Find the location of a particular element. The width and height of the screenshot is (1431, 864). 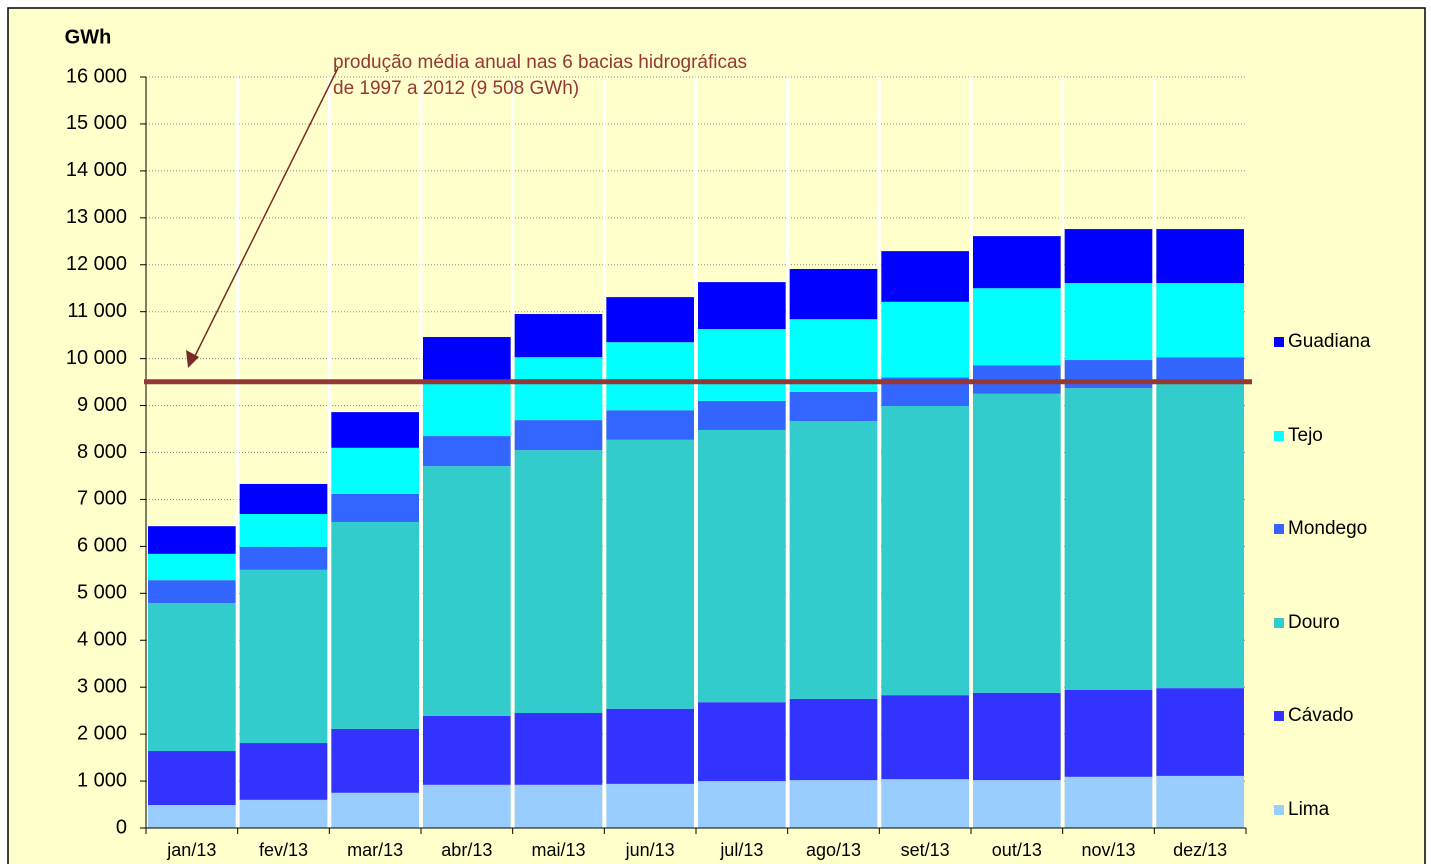

y-tick-label: 11 000 is located at coordinates (97, 311).